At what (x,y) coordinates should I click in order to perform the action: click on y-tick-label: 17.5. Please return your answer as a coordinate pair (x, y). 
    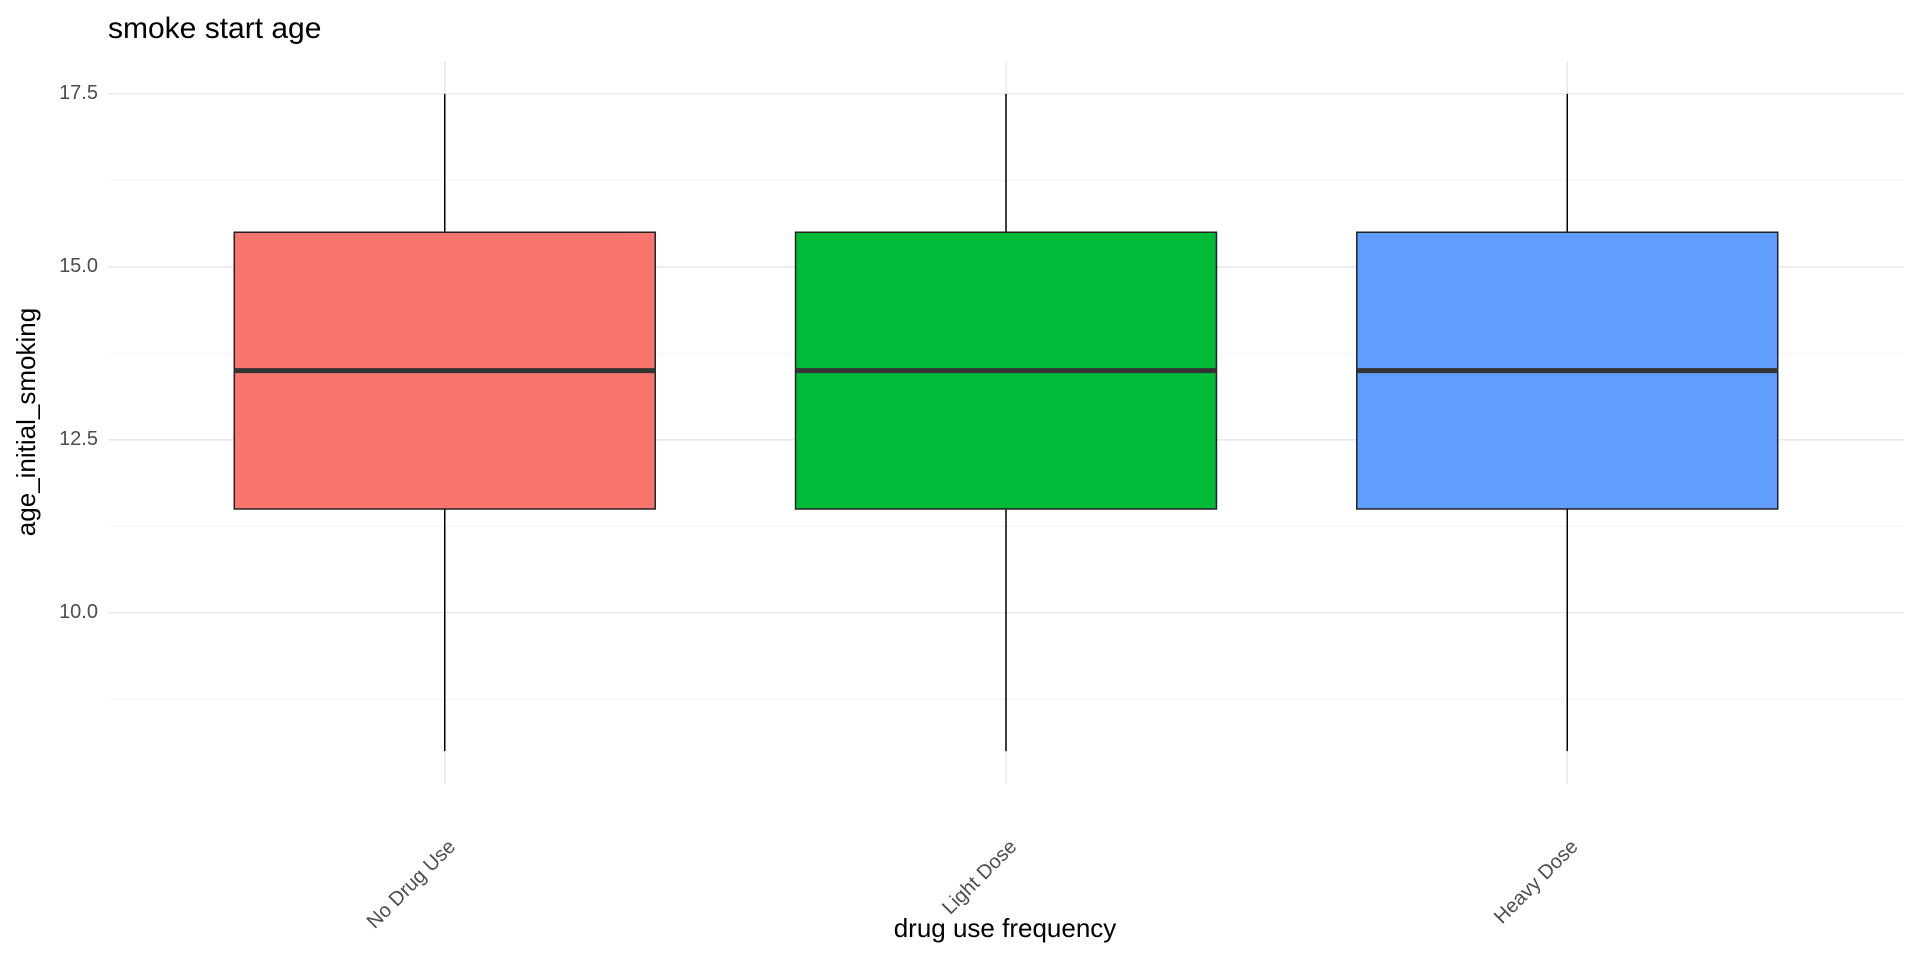
    Looking at the image, I should click on (78, 93).